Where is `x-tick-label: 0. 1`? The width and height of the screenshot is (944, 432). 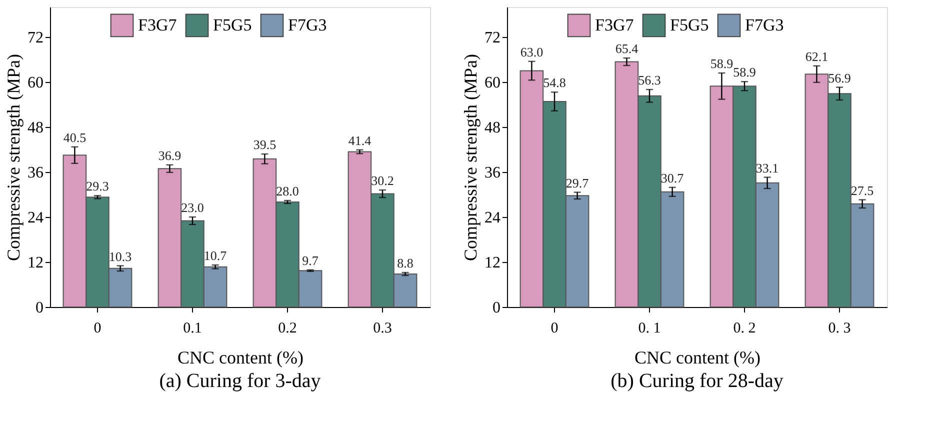 x-tick-label: 0. 1 is located at coordinates (649, 328).